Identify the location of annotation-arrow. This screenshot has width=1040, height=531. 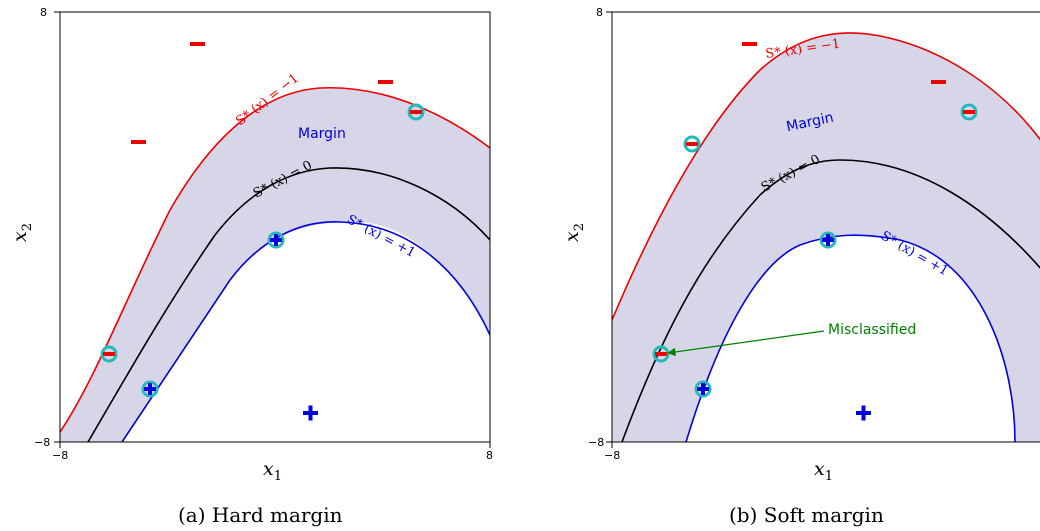
(746, 343).